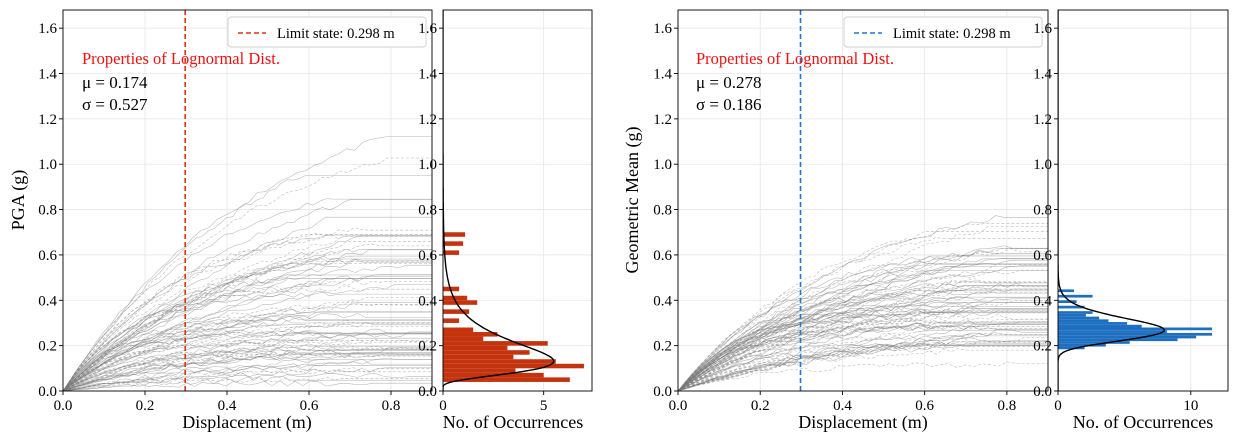  I want to click on annotation-title-right: Properties of Lognormal Dist., so click(795, 58).